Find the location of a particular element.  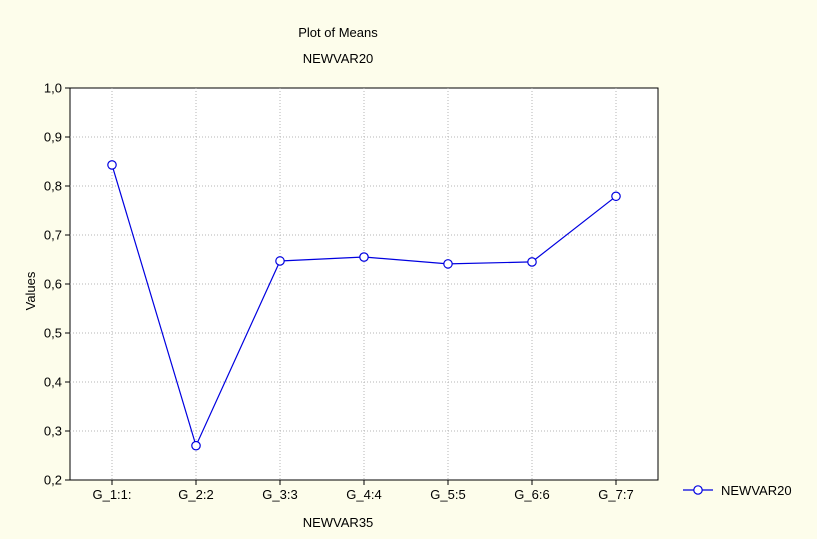

x-tick-label: G_1:1: is located at coordinates (111, 494).